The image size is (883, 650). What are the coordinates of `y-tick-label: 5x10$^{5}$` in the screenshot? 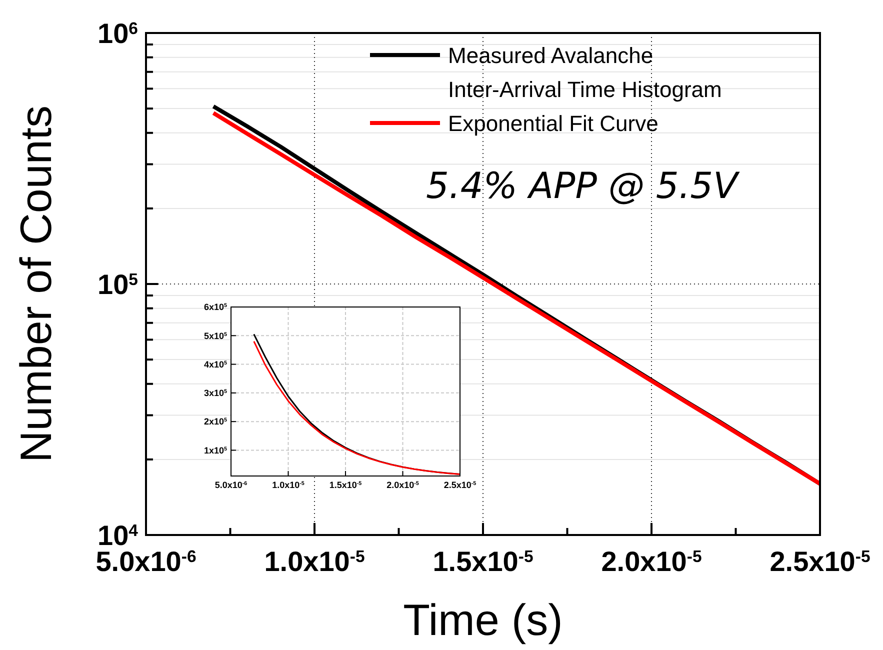 It's located at (215, 335).